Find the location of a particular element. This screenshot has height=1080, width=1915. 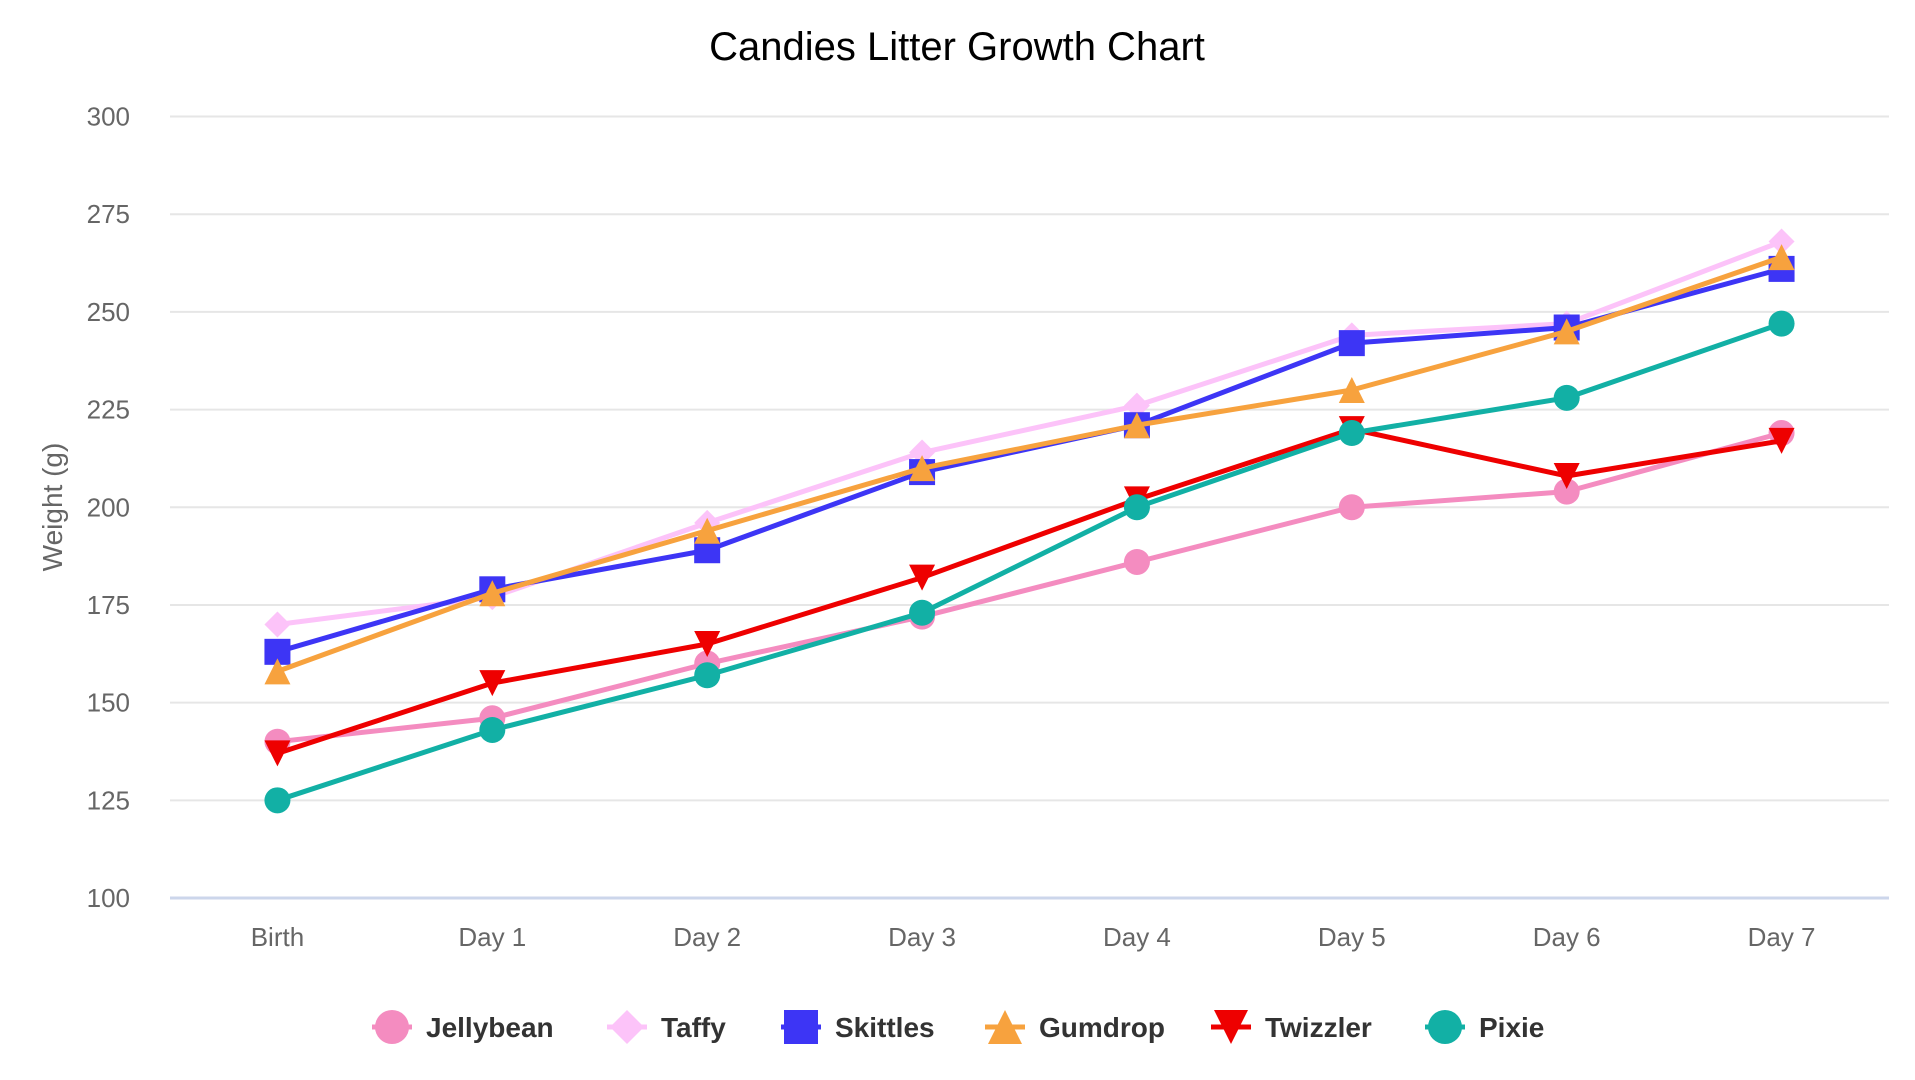

y-axis-title: Weight (g) is located at coordinates (52, 507).